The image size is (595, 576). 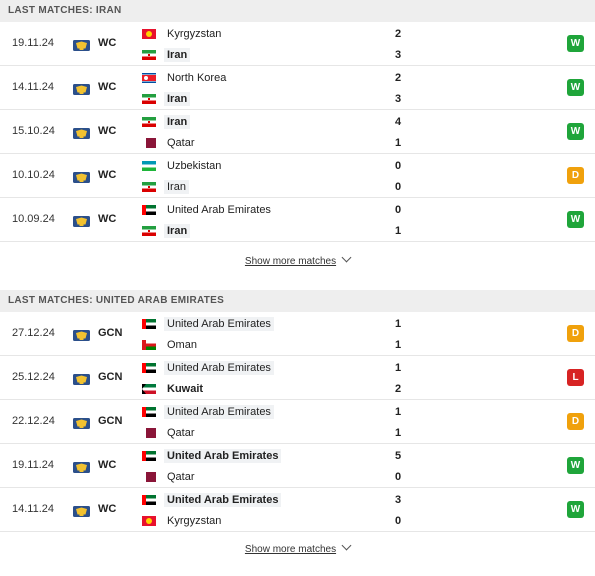 What do you see at coordinates (182, 345) in the screenshot?
I see `away-team-name: Oman` at bounding box center [182, 345].